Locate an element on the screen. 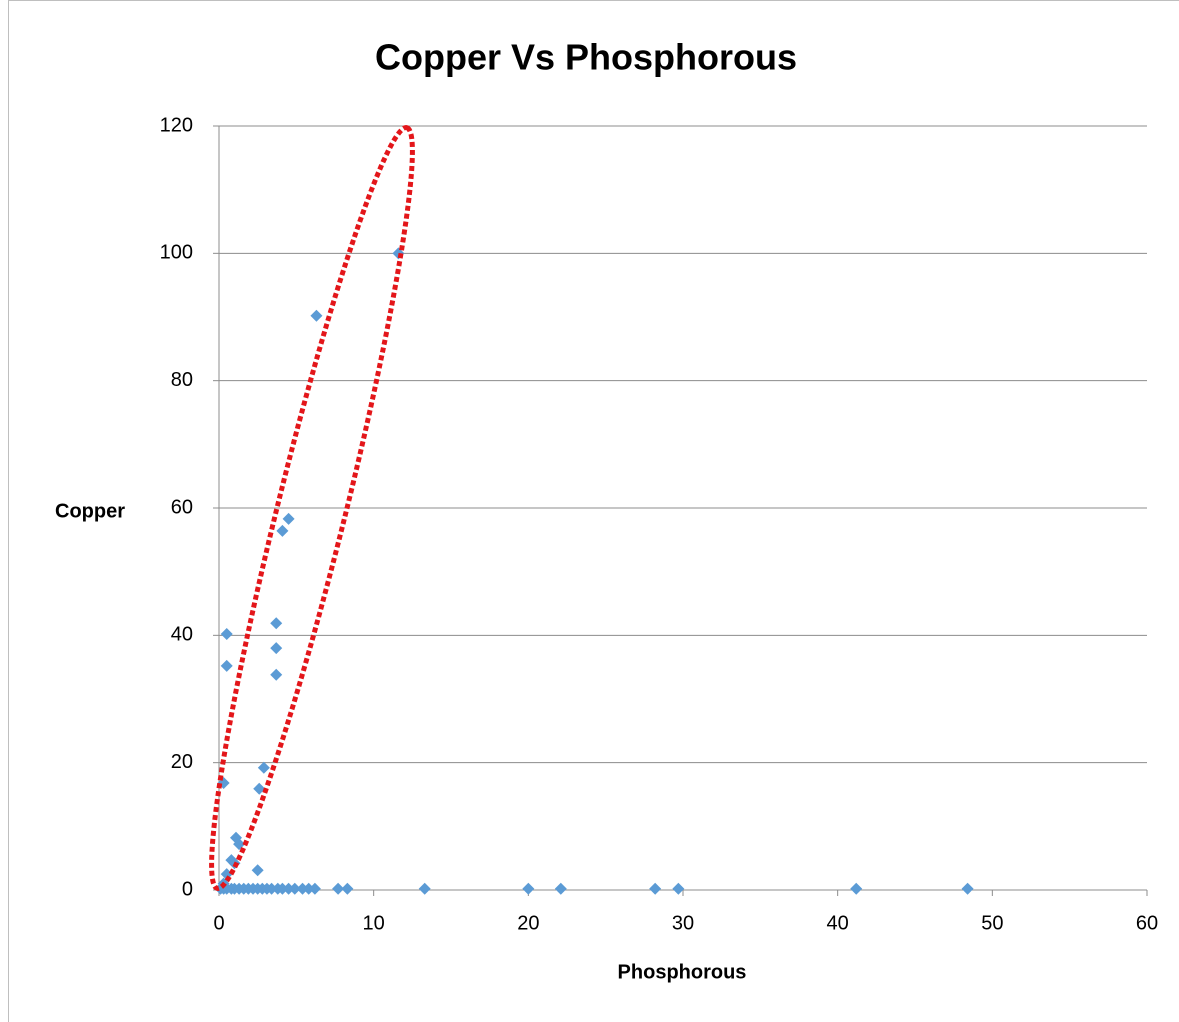 This screenshot has height=1022, width=1179. x-tick-label: 0 is located at coordinates (218, 923).